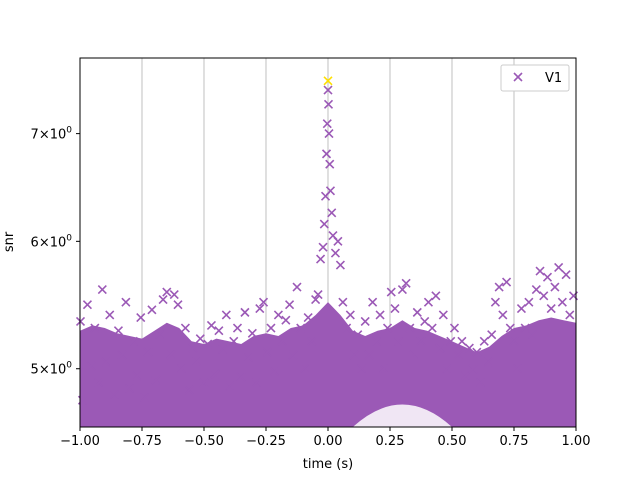 This screenshot has width=640, height=480. I want to click on x-tick-label: 1.00, so click(576, 441).